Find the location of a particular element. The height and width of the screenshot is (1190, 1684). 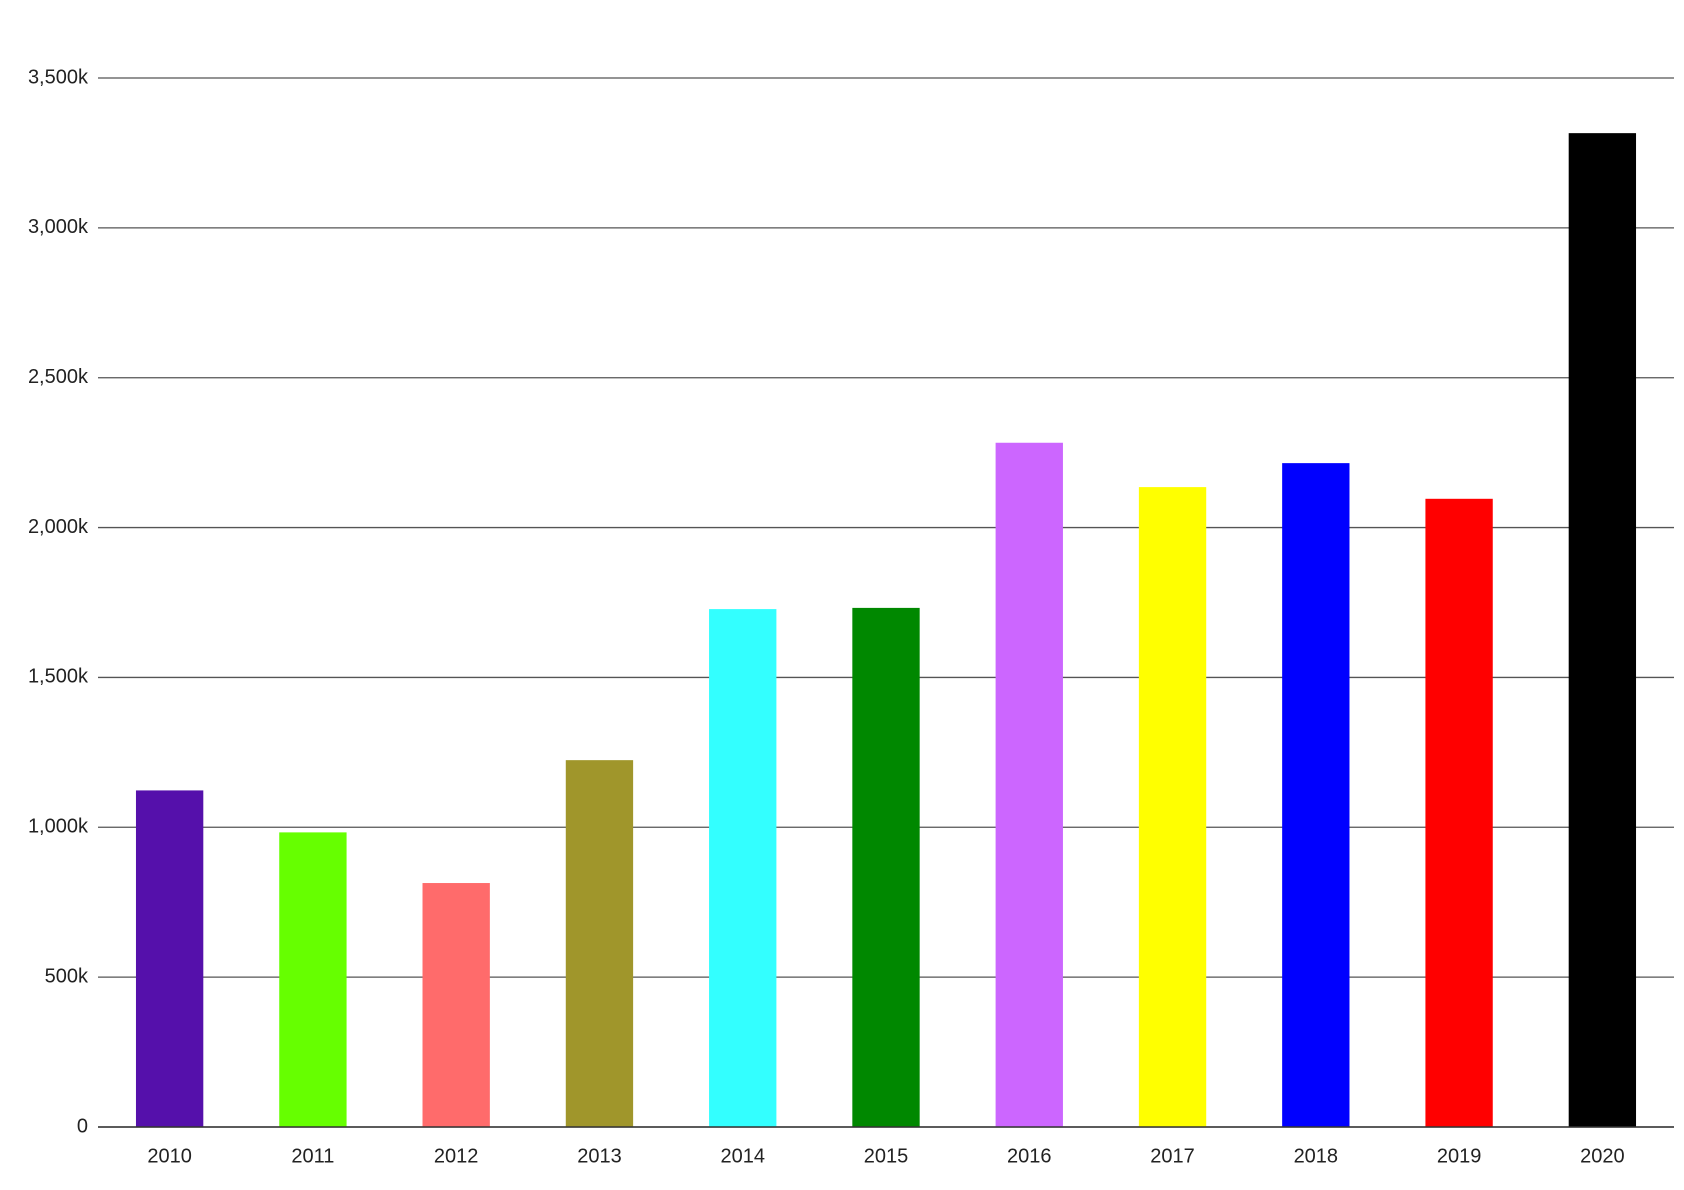

y-tick-label: 3,000k is located at coordinates (58, 227).